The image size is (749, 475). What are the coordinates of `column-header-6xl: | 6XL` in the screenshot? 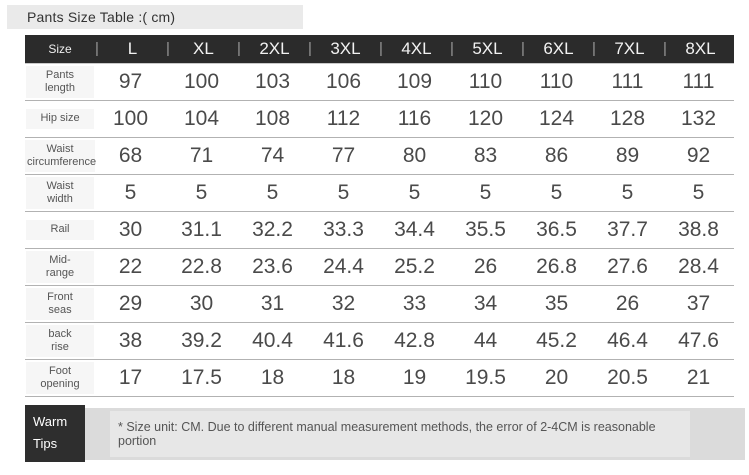 It's located at (556, 49).